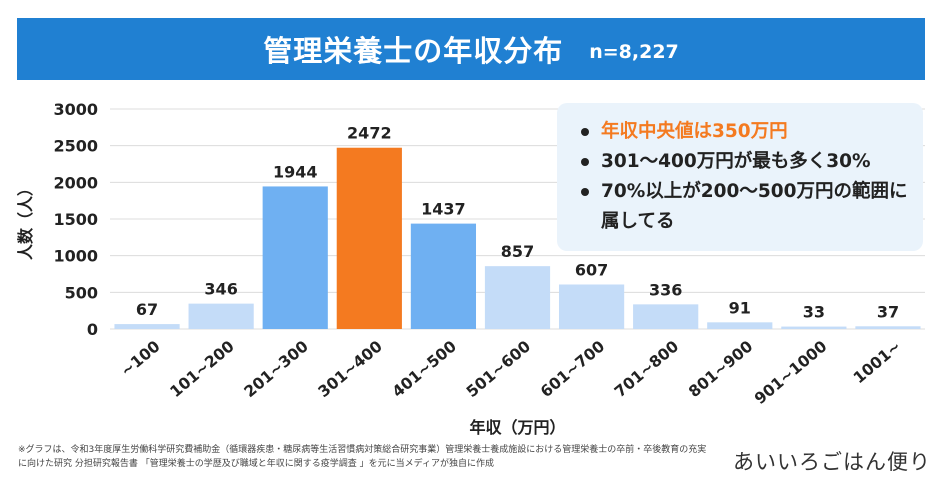 Image resolution: width=942 pixels, height=494 pixels. I want to click on data-label: 857, so click(517, 251).